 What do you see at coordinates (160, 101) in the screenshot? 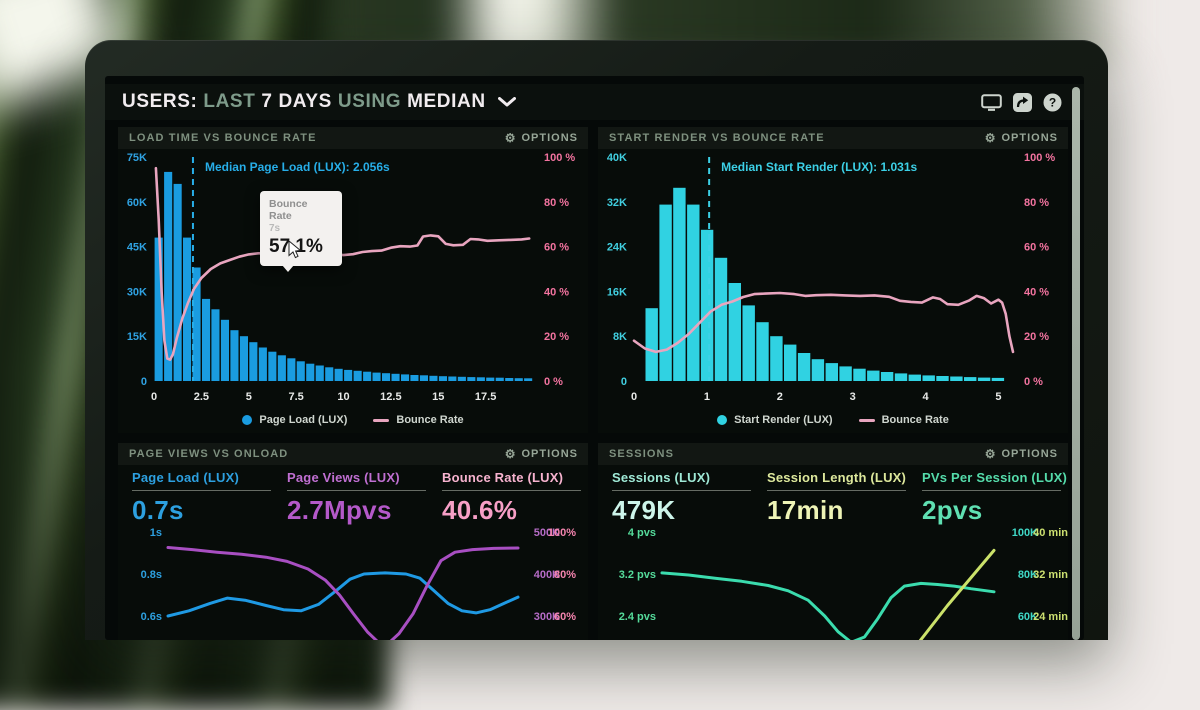
I see `title-part: USERS:` at bounding box center [160, 101].